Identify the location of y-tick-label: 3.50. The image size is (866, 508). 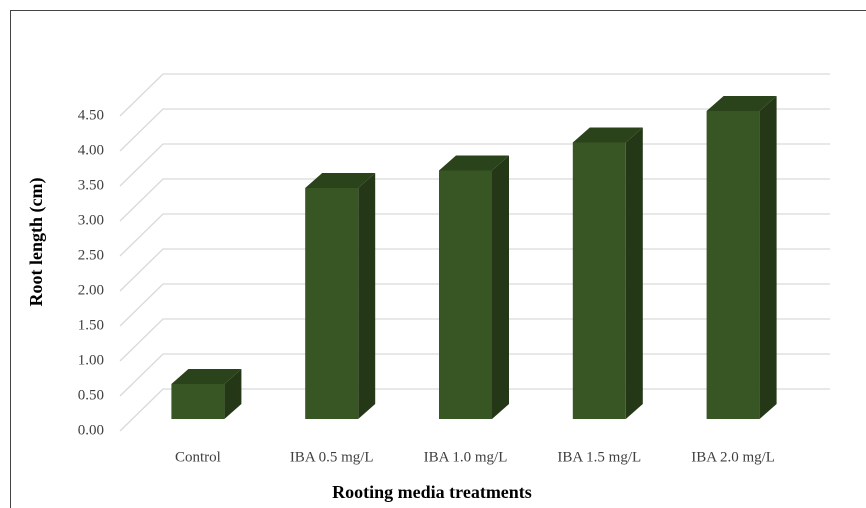
(91, 185).